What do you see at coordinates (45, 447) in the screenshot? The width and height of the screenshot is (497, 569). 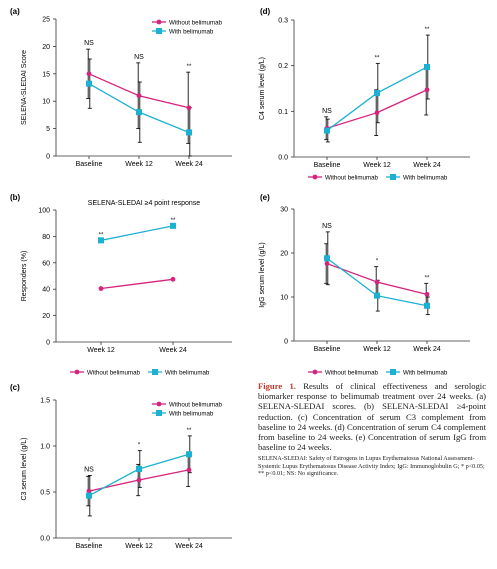 I see `y-tick-label: 1.0` at bounding box center [45, 447].